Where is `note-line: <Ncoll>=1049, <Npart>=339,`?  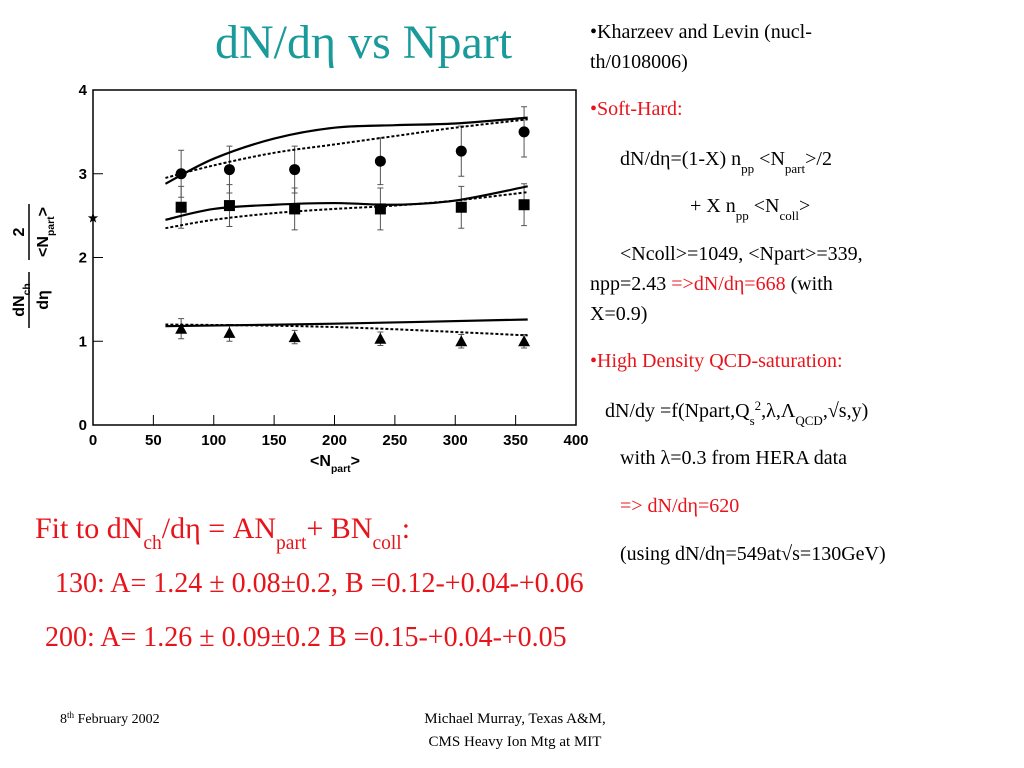
note-line: <Ncoll>=1049, <Npart>=339, is located at coordinates (741, 254).